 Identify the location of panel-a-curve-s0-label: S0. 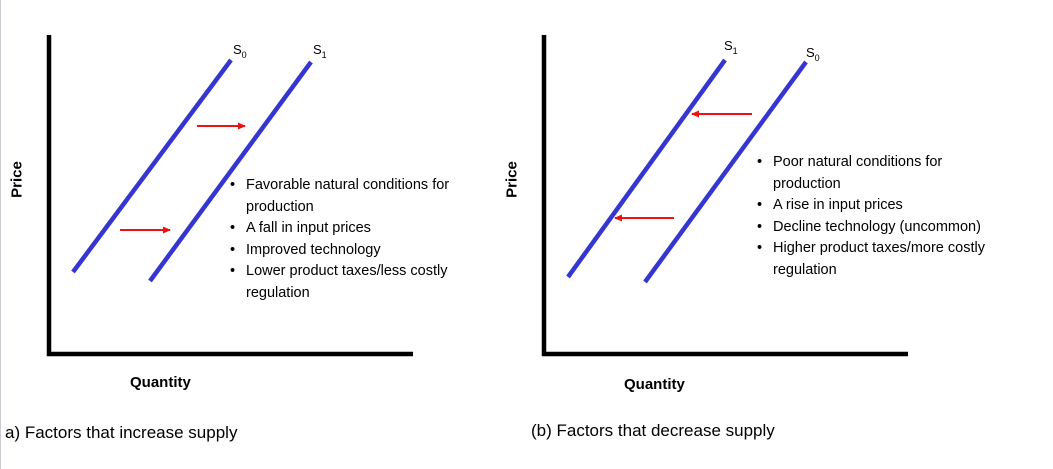
(240, 51).